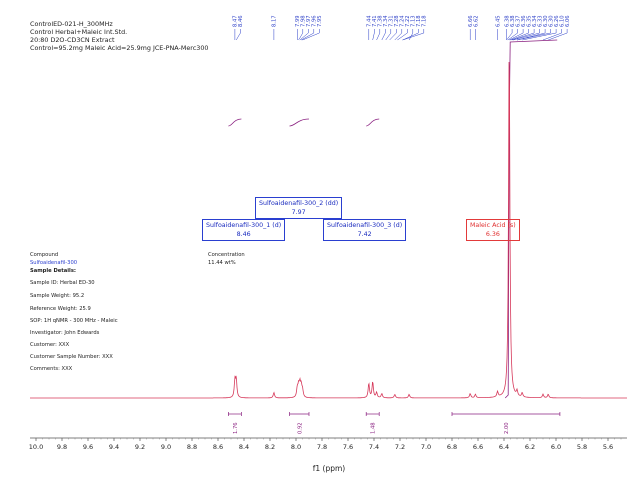  I want to click on assignment-shift: 6.36, so click(492, 234).